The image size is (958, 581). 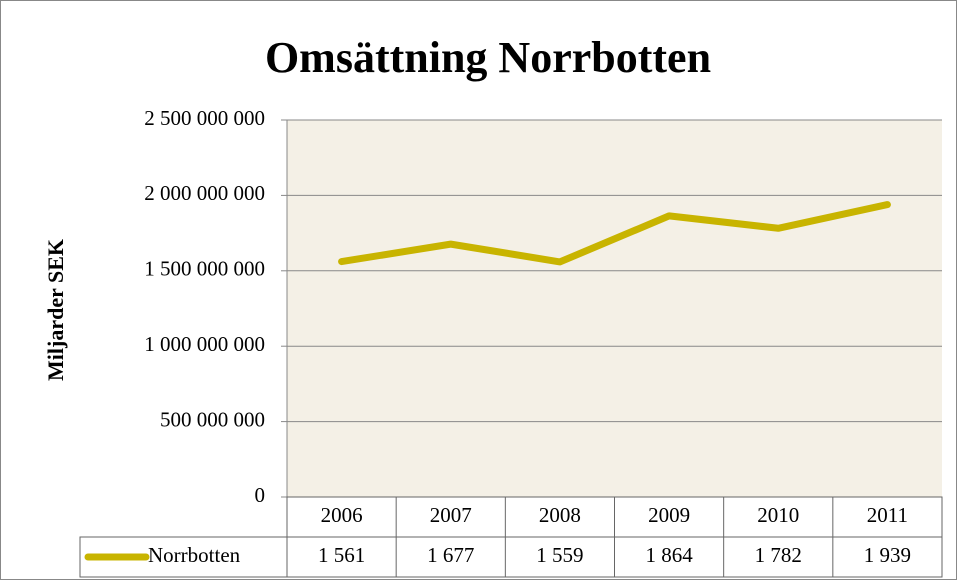 What do you see at coordinates (450, 555) in the screenshot?
I see `table-value: 1 677` at bounding box center [450, 555].